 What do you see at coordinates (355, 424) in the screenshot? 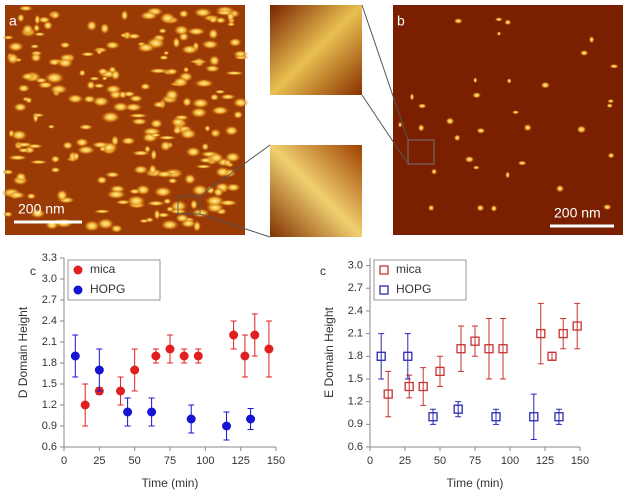
I see `y-tick-label: 0.9` at bounding box center [355, 424].